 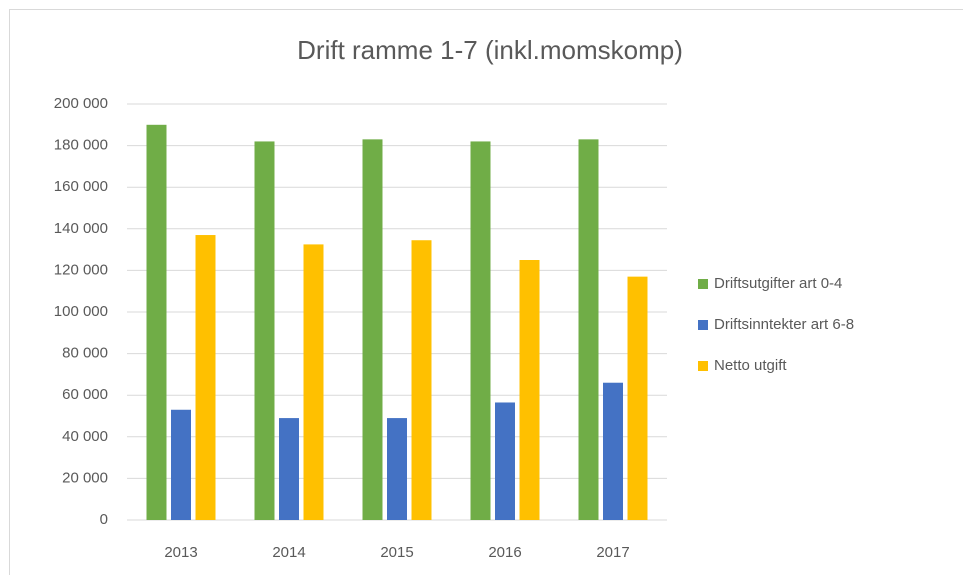 I want to click on x-tick-label: 2016, so click(x=504, y=552).